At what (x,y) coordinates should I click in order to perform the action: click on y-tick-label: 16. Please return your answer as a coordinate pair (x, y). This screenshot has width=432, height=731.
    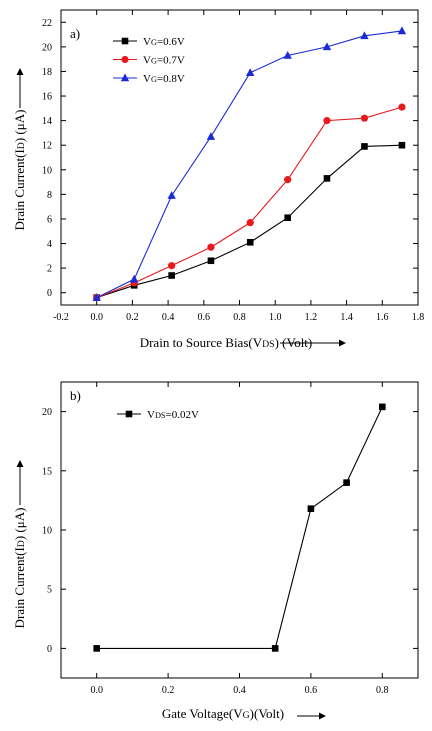
    Looking at the image, I should click on (47, 97).